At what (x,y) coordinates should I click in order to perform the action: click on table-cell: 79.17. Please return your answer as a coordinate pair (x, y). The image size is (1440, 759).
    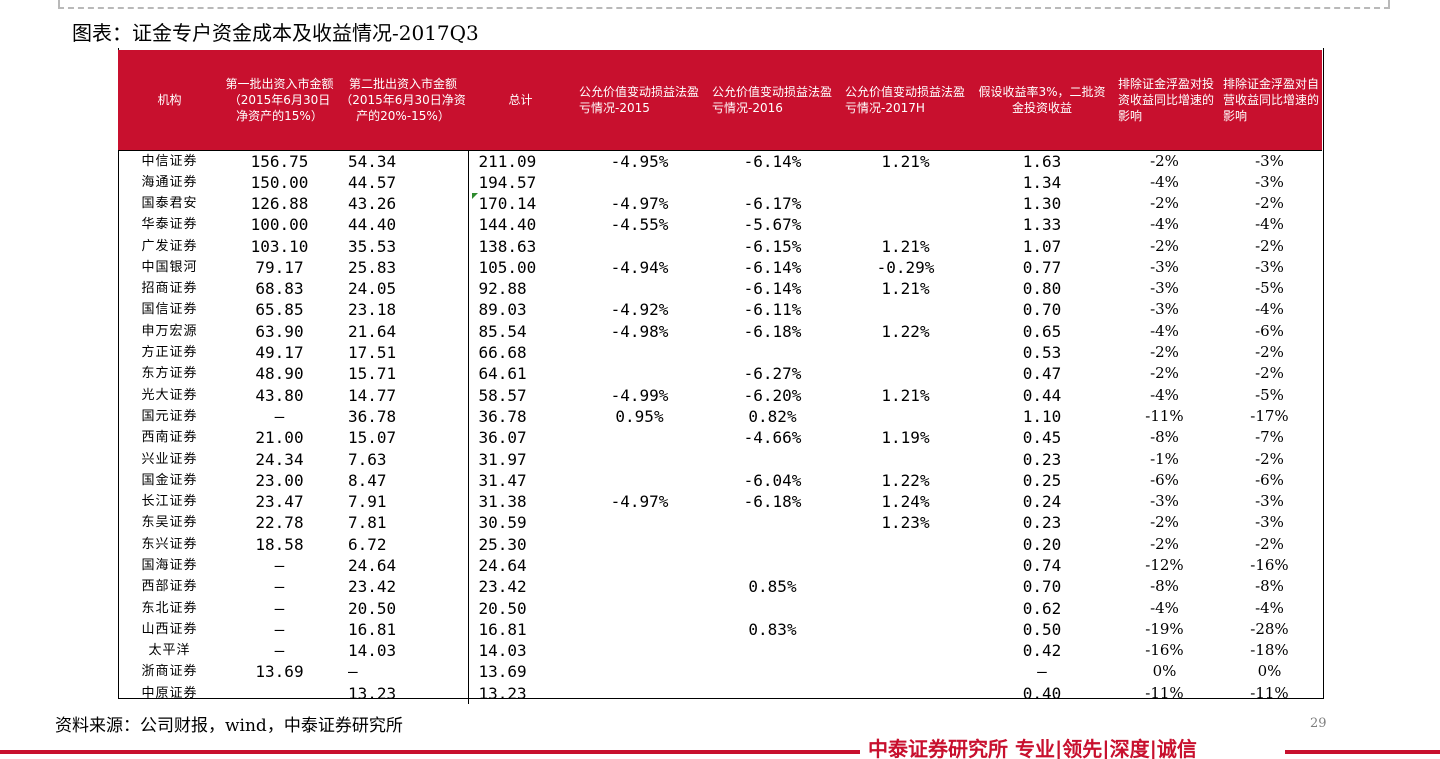
    Looking at the image, I should click on (279, 267).